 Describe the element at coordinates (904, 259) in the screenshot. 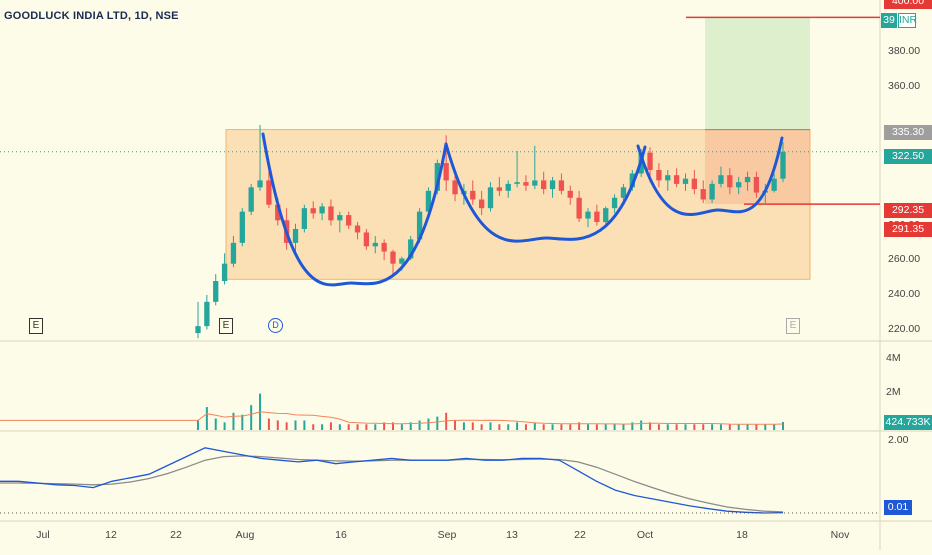

I see `price-tick-label: 260.00` at that location.